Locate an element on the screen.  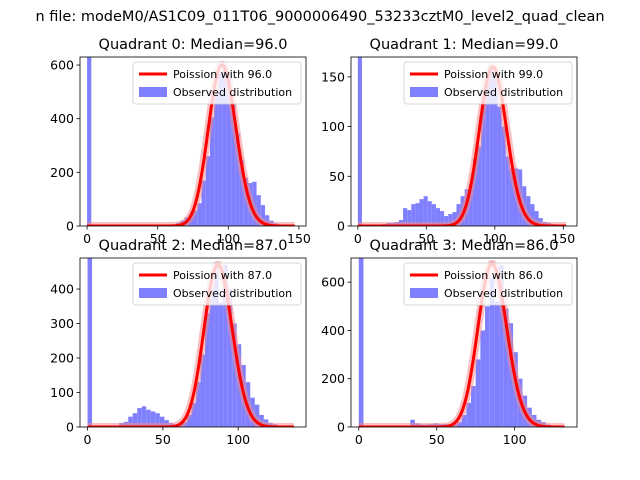
histogram-bars is located at coordinates (460, 141).